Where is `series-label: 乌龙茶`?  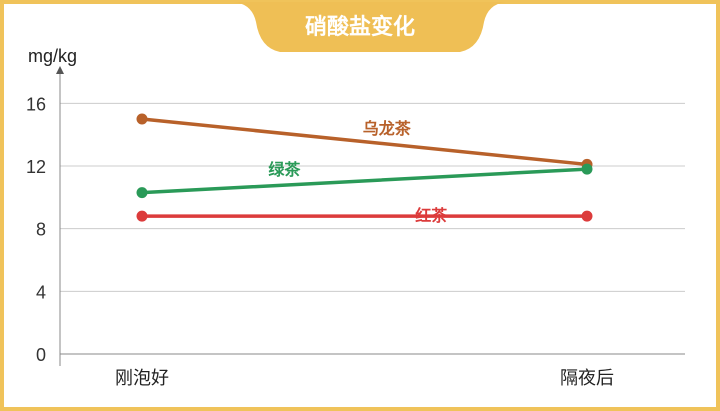
series-label: 乌龙茶 is located at coordinates (387, 128).